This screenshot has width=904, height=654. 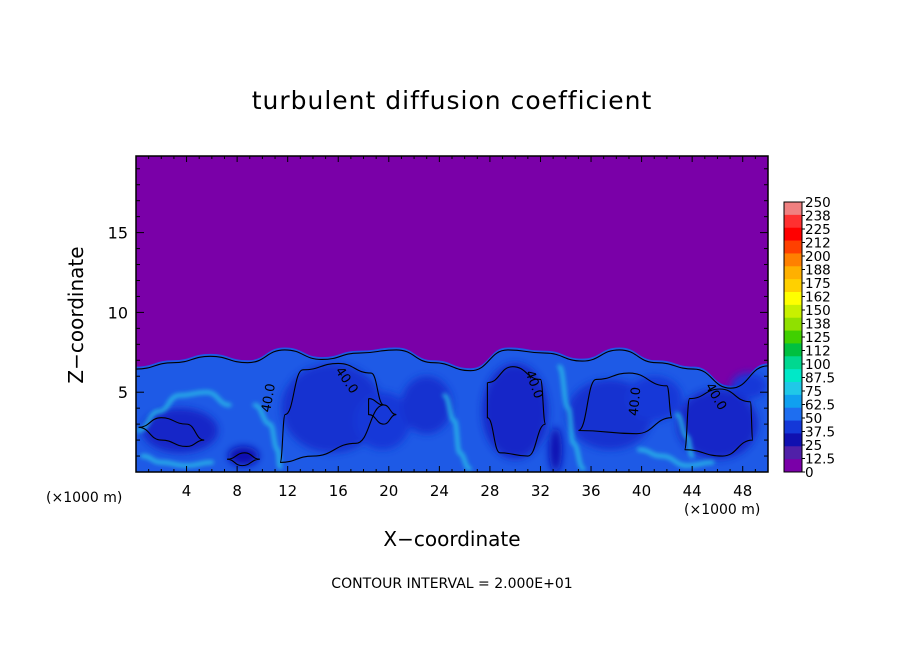 What do you see at coordinates (338, 491) in the screenshot?
I see `x-tick-label: 16` at bounding box center [338, 491].